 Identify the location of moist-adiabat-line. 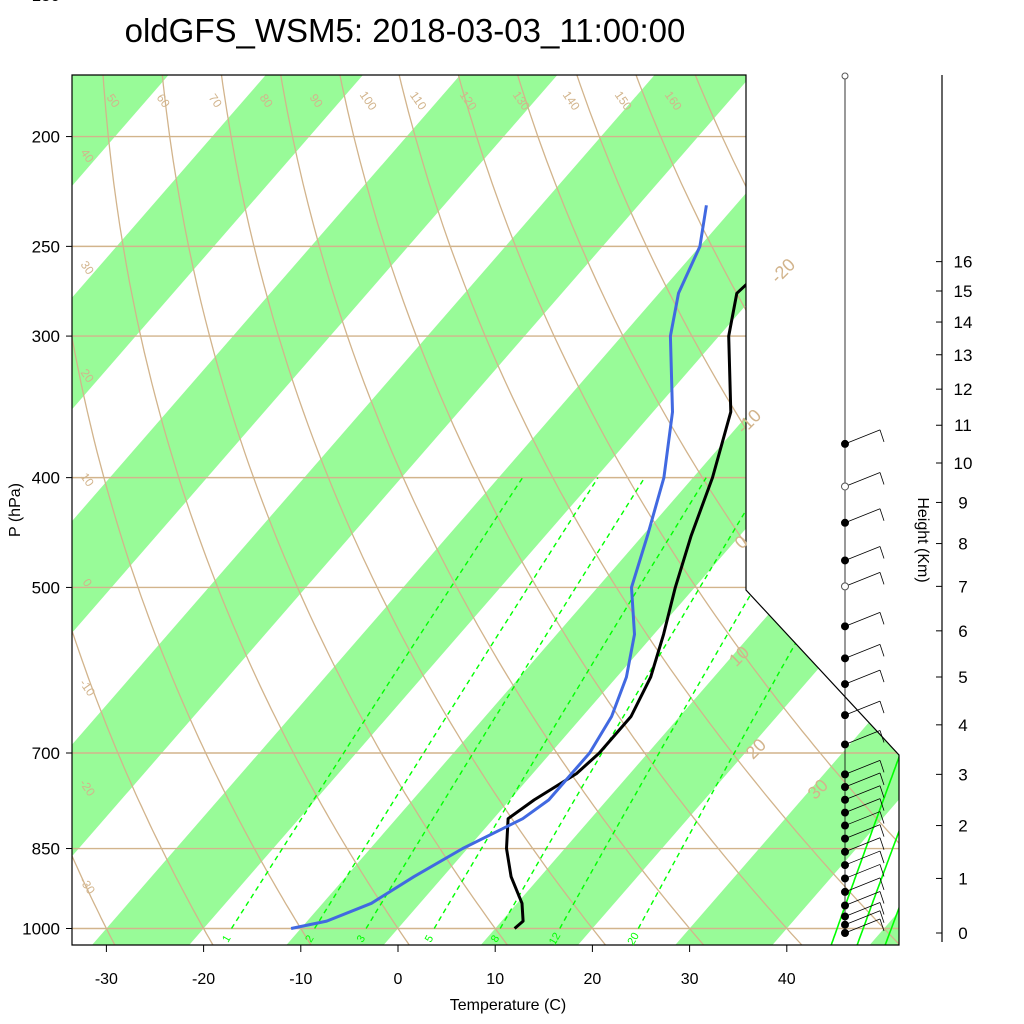
(863, 575).